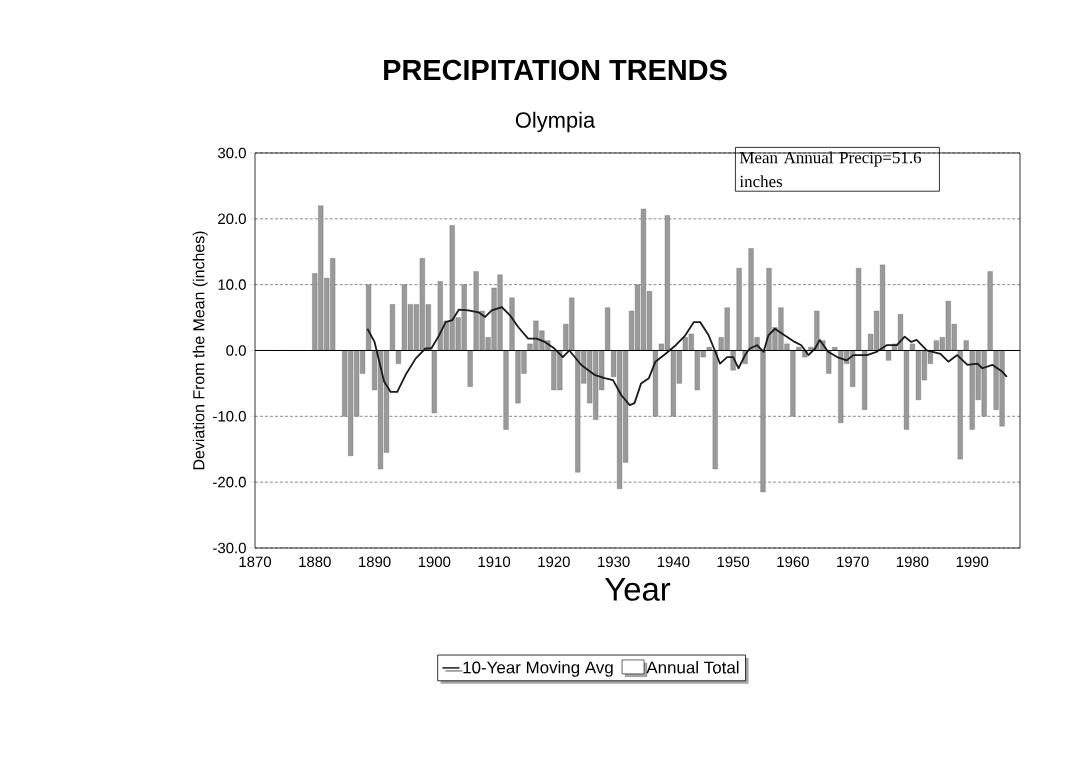  Describe the element at coordinates (255, 562) in the screenshot. I see `x-tick-label: 1870` at that location.